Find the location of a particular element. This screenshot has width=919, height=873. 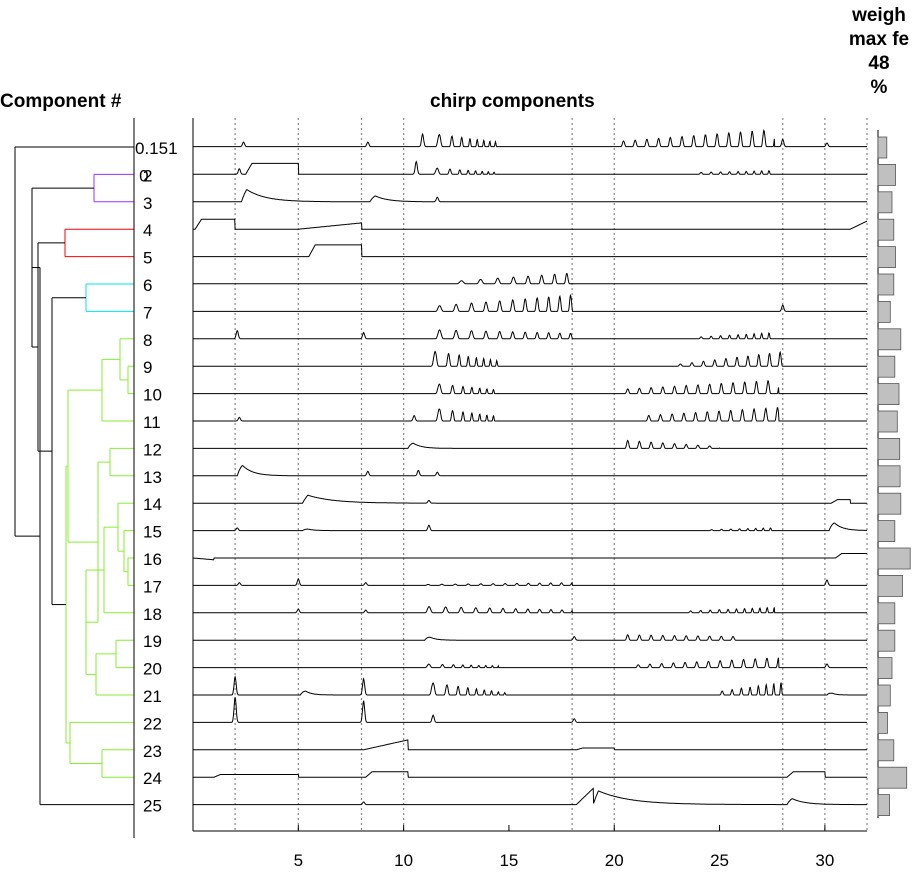

x-tick-label-30: 30 is located at coordinates (824, 860).